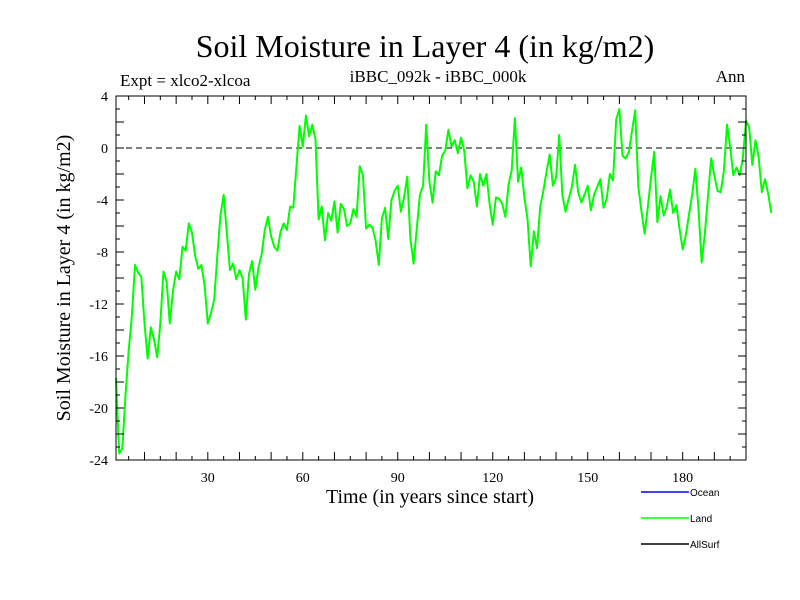 This screenshot has height=600, width=800. I want to click on chart-title: Soil Moisture in Layer 4 (in kg/m2), so click(425, 46).